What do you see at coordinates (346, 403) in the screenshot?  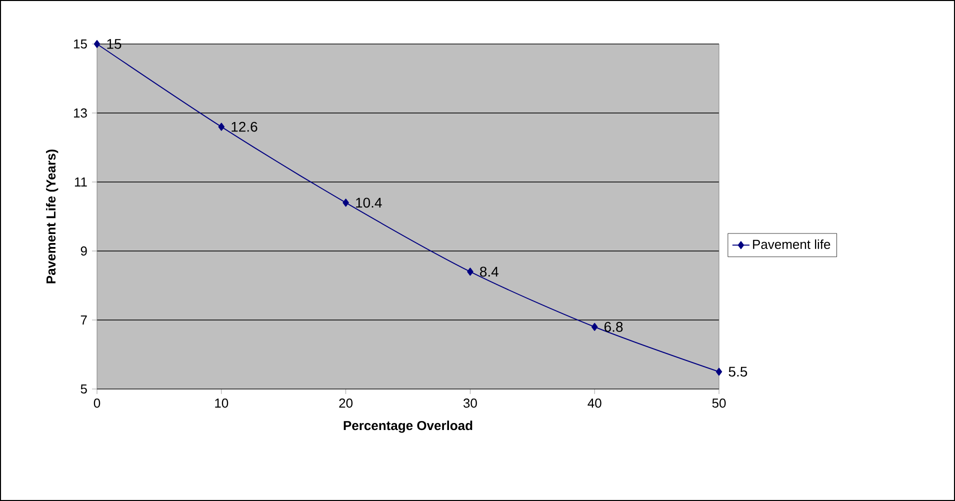 I see `x-tick-label: 20` at bounding box center [346, 403].